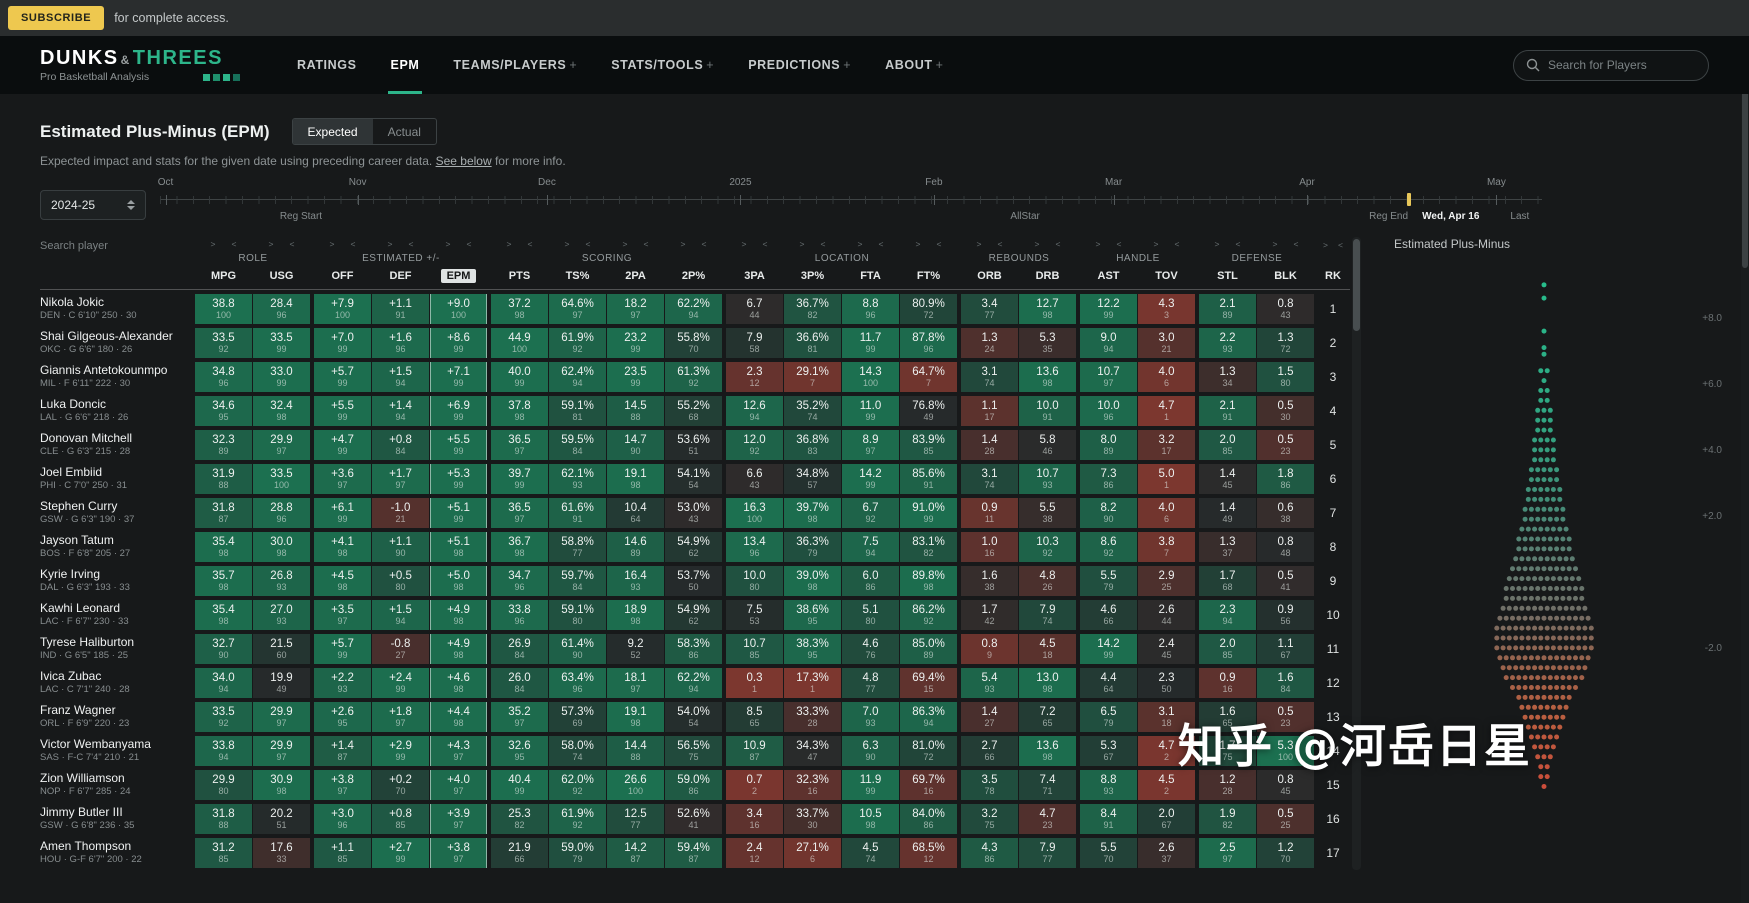 Image resolution: width=1749 pixels, height=903 pixels. I want to click on player-name: Giannis Antetokounmpo, so click(104, 370).